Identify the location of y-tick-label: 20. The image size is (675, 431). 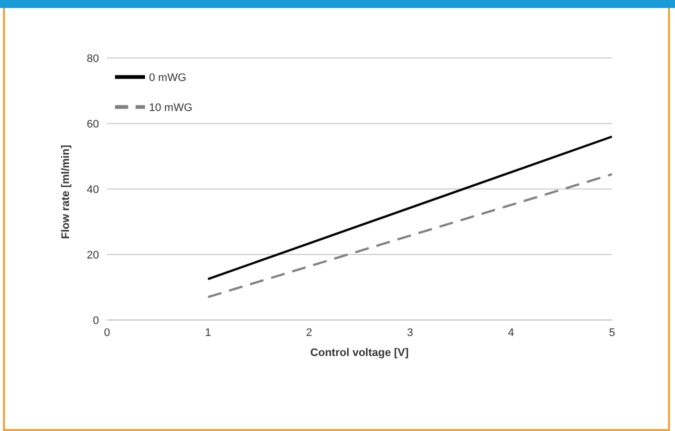
(92, 255).